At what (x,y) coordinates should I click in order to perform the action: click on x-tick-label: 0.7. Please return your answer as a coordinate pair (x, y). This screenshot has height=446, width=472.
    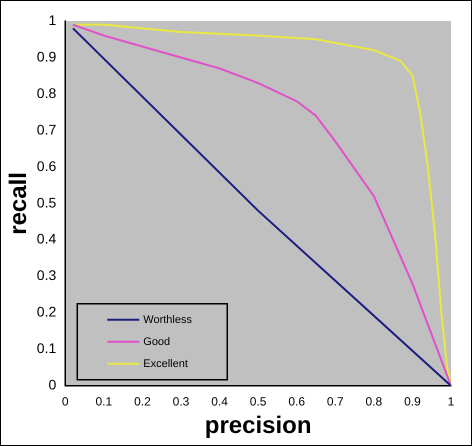
    Looking at the image, I should click on (335, 401).